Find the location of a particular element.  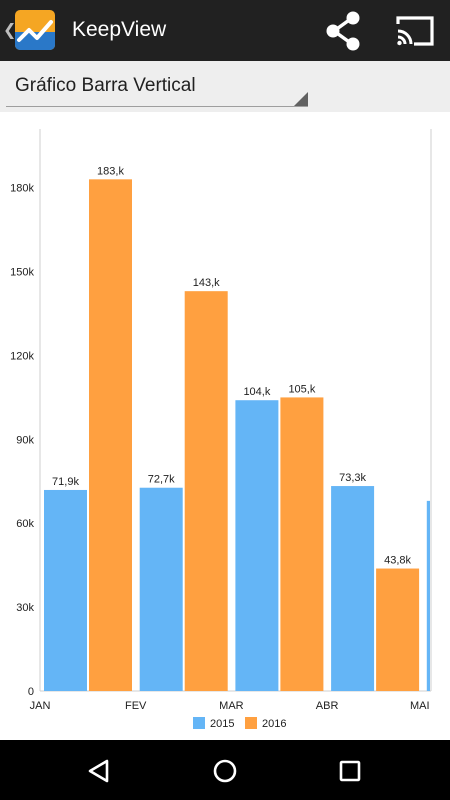

home-circle-icon is located at coordinates (225, 771).